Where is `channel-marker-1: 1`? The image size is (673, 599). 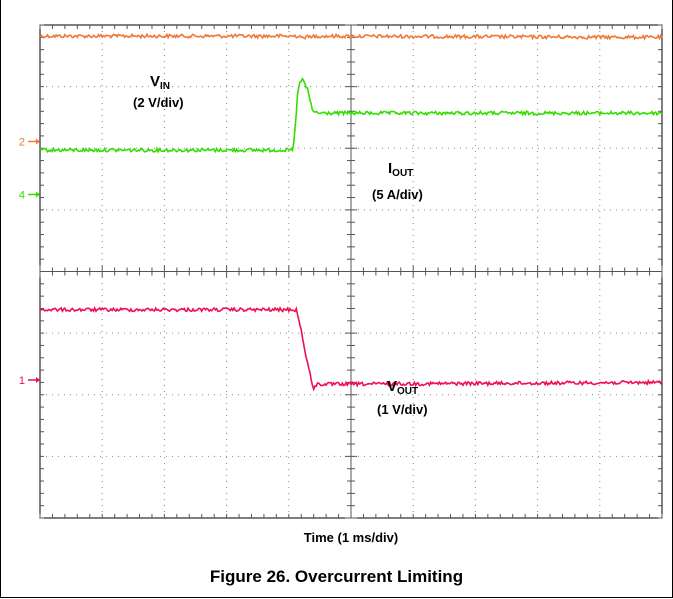
channel-marker-1: 1 is located at coordinates (29, 381).